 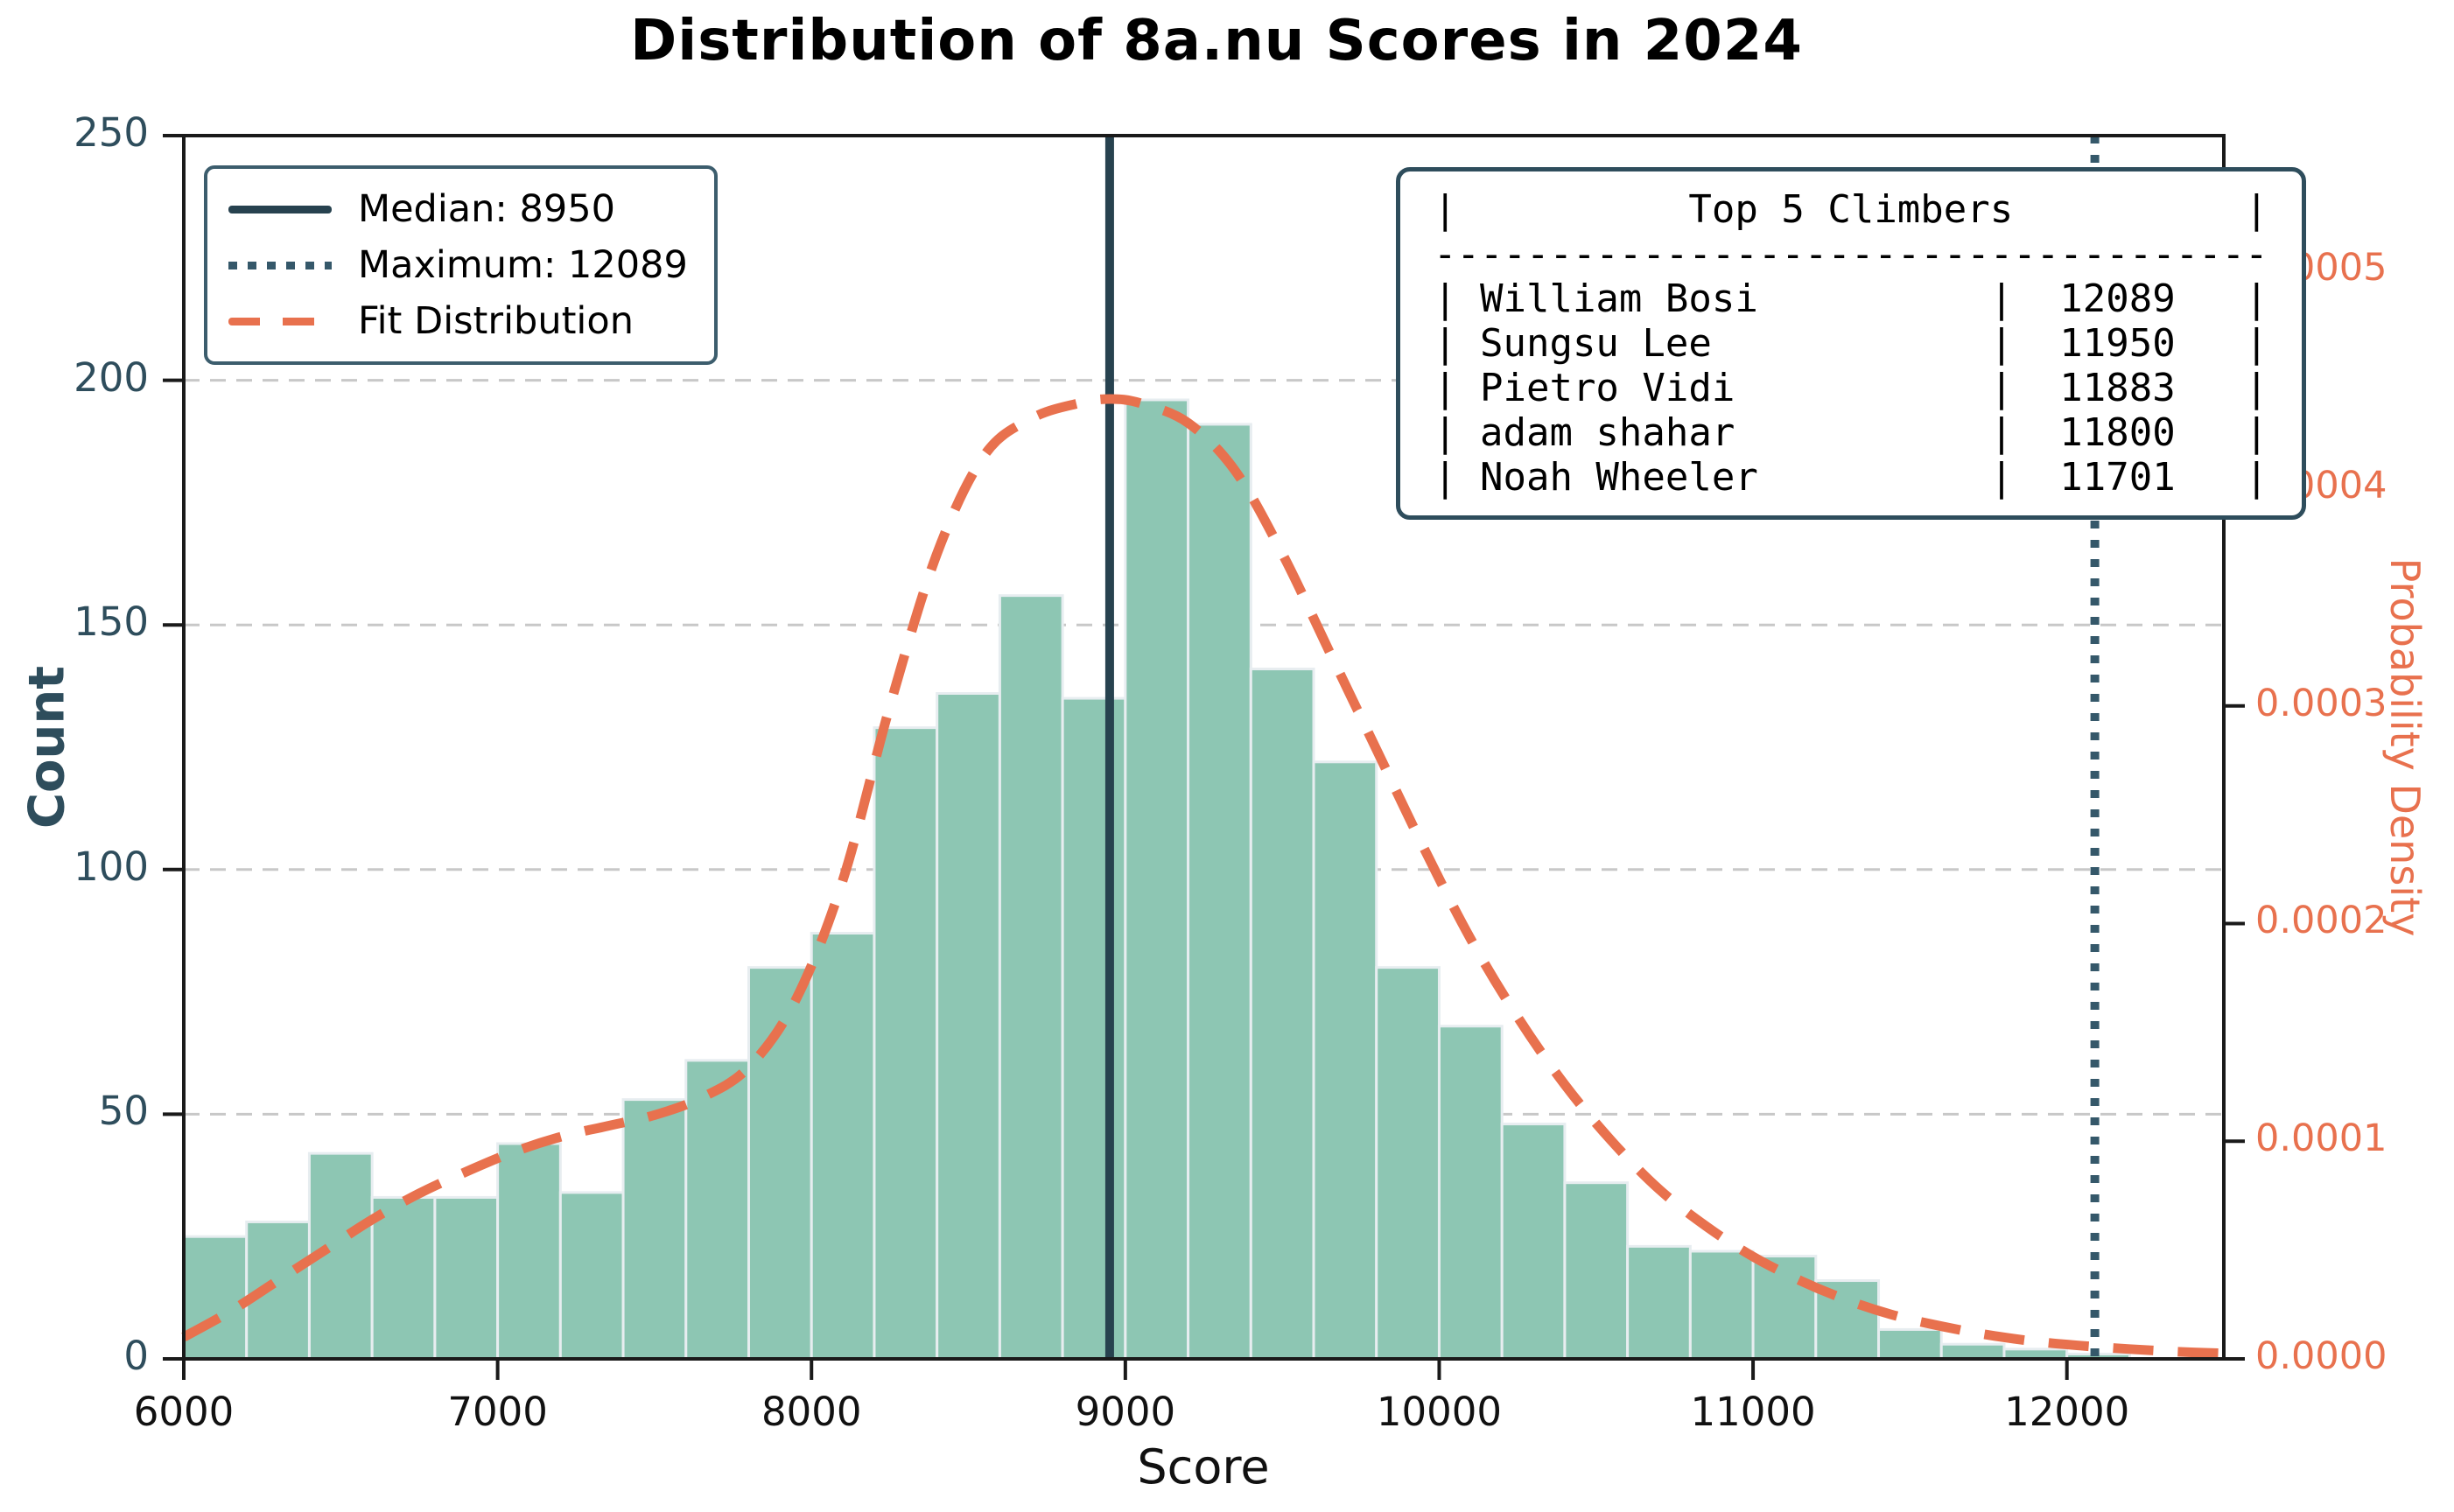 I want to click on y-left-tick-label: 100, so click(x=111, y=866).